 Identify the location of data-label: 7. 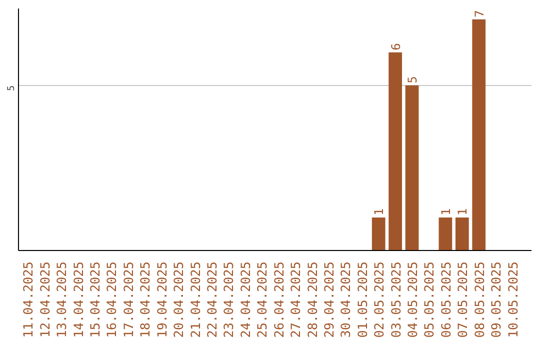
(479, 14).